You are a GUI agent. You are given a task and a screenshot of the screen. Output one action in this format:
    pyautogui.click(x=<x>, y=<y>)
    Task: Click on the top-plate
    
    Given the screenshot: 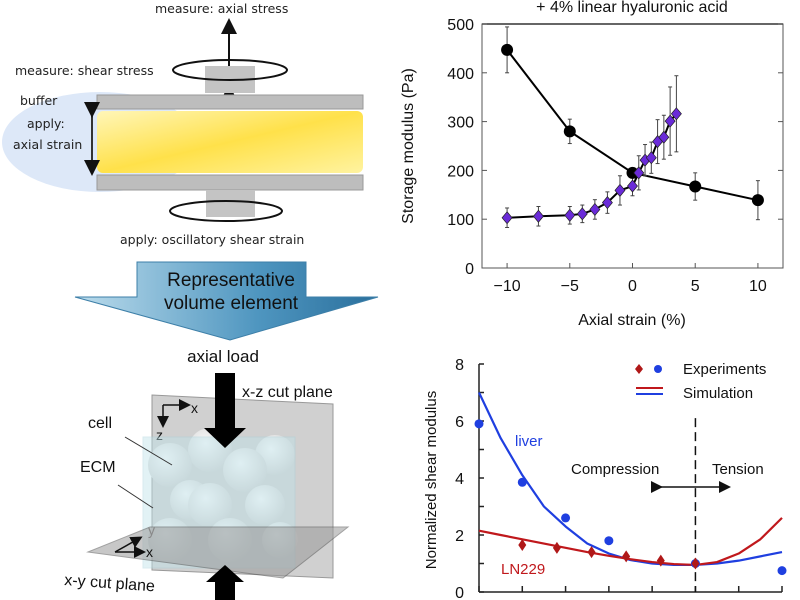 What is the action you would take?
    pyautogui.click(x=230, y=102)
    